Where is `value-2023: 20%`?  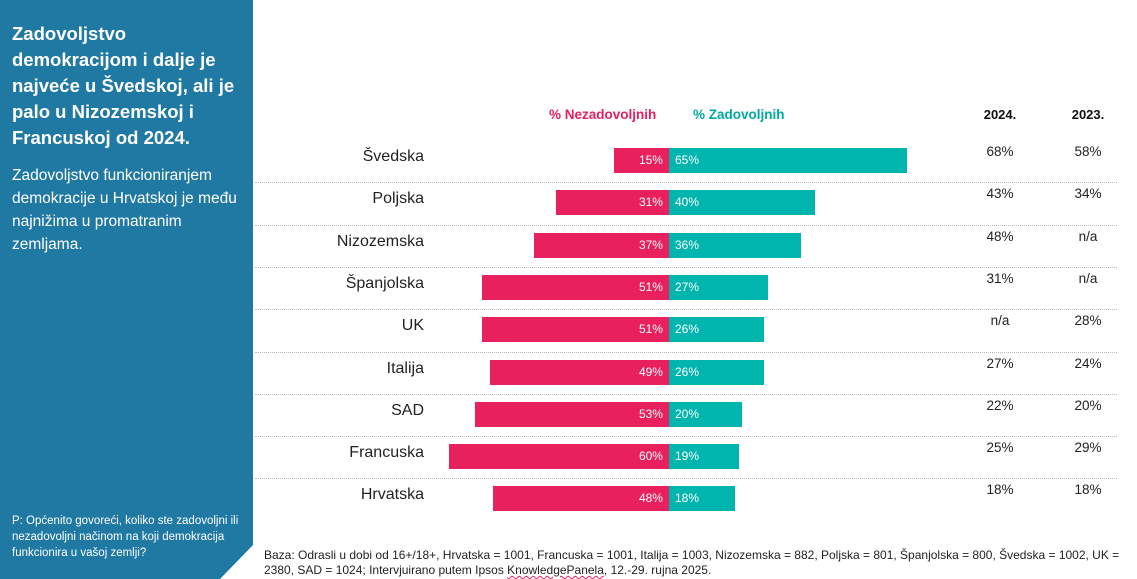
value-2023: 20% is located at coordinates (1088, 405).